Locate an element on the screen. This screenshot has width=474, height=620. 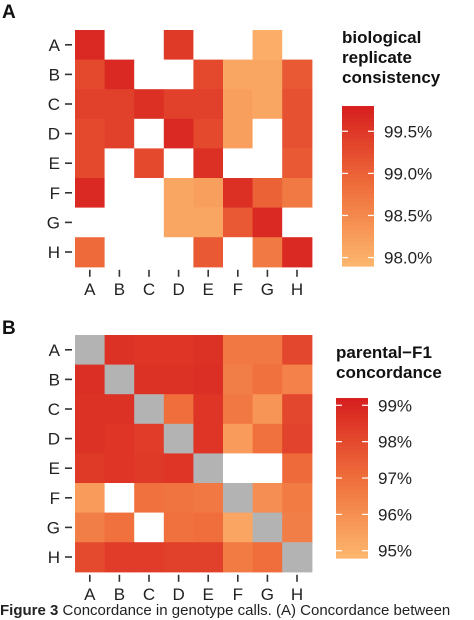
heatmap-a-x-label: H is located at coordinates (297, 289).